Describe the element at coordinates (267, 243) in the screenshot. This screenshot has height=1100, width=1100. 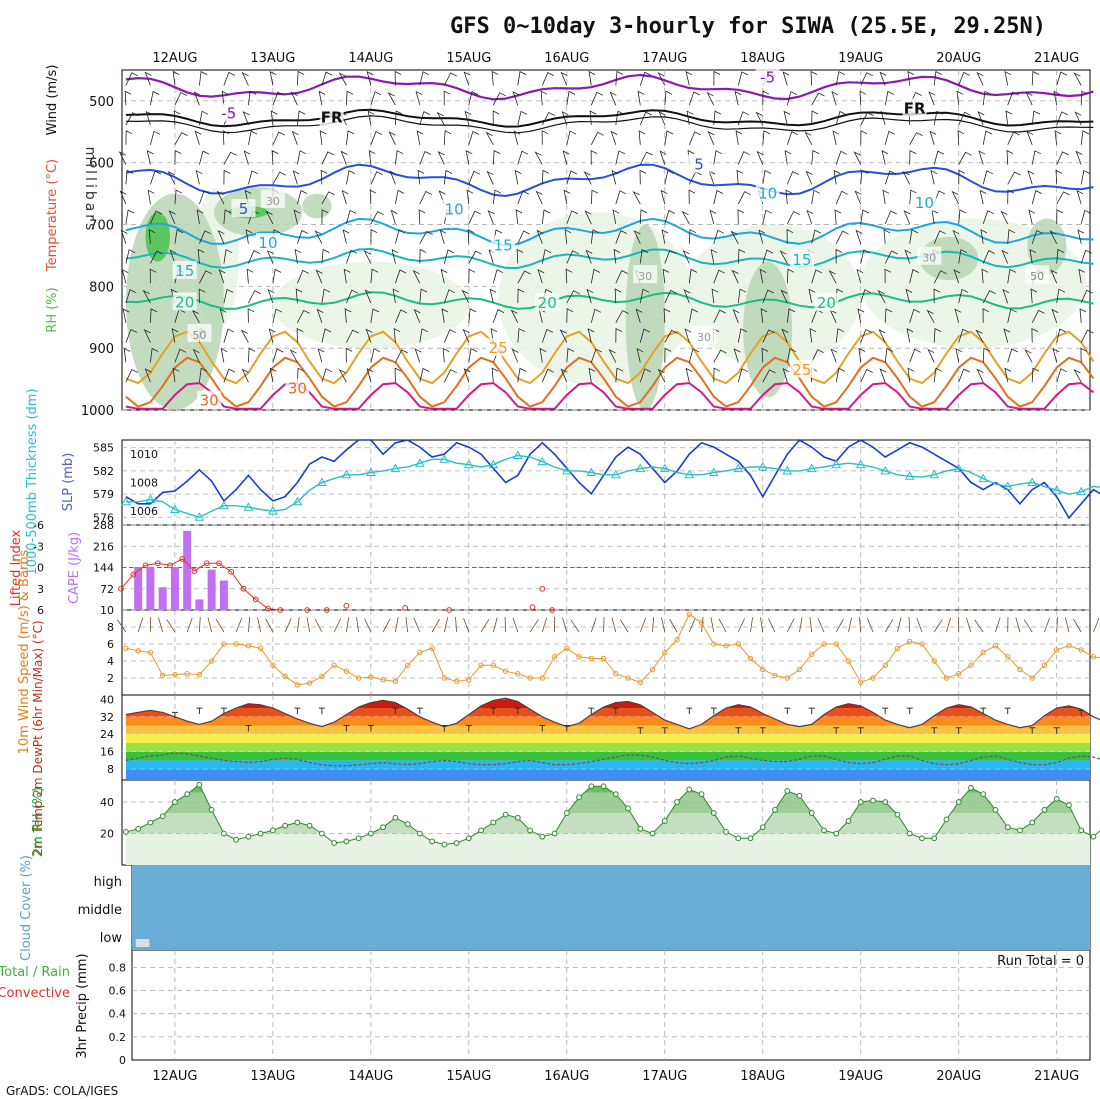
I see `contour-label: 10` at that location.